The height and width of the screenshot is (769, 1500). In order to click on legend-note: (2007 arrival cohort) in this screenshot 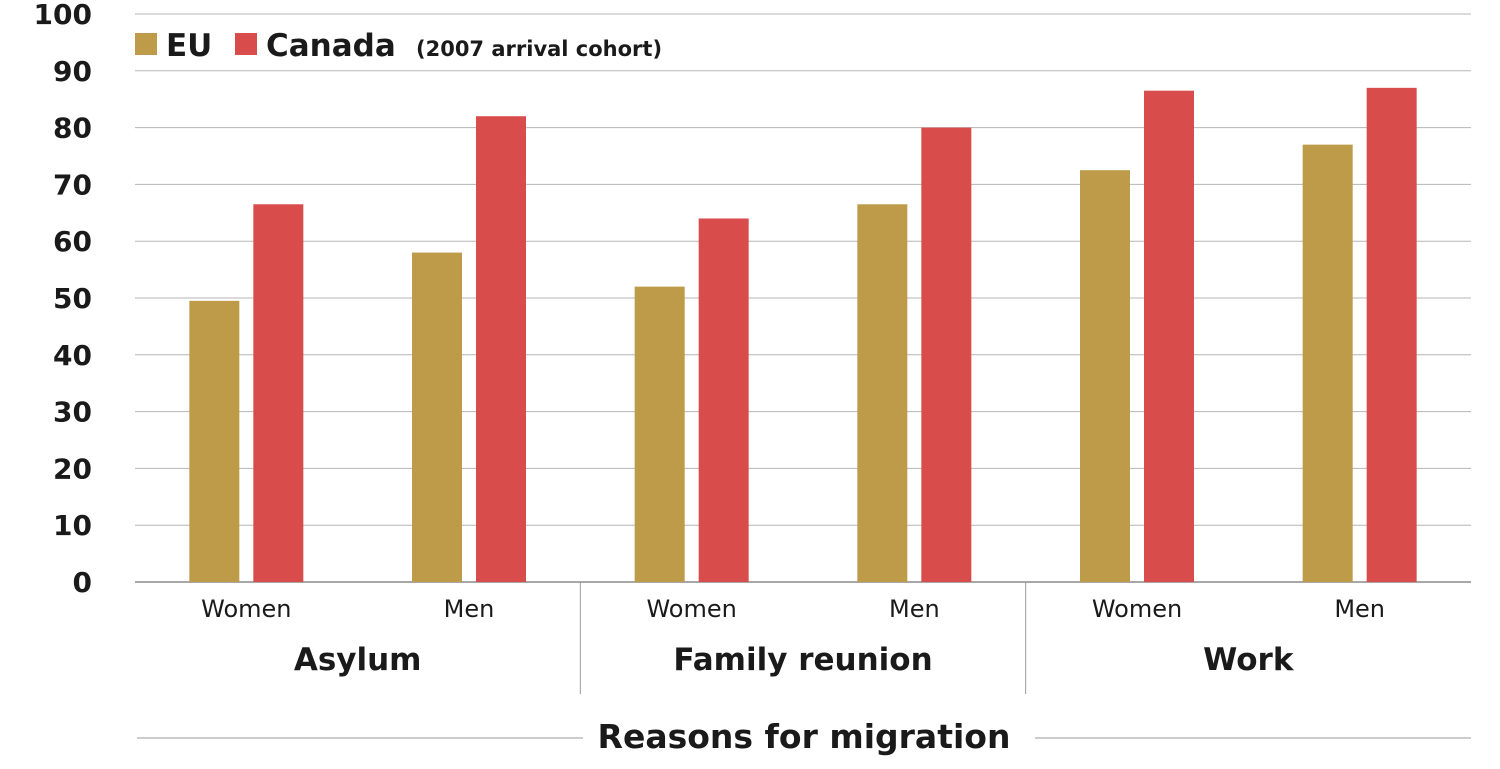, I will do `click(539, 49)`.